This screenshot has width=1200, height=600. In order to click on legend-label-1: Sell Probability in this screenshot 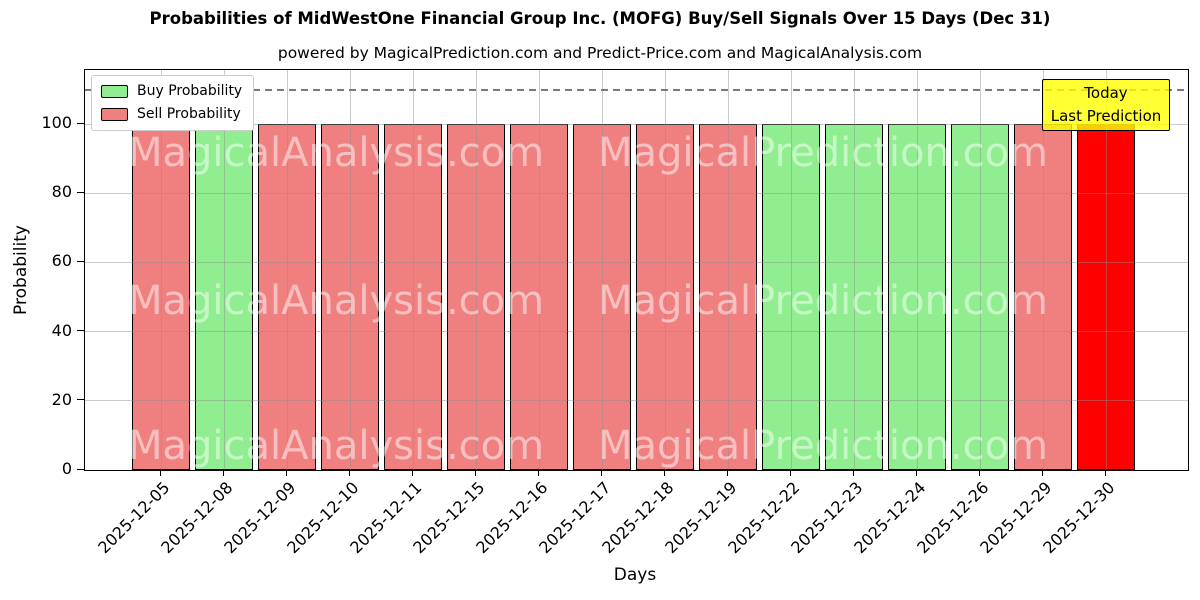, I will do `click(189, 114)`.